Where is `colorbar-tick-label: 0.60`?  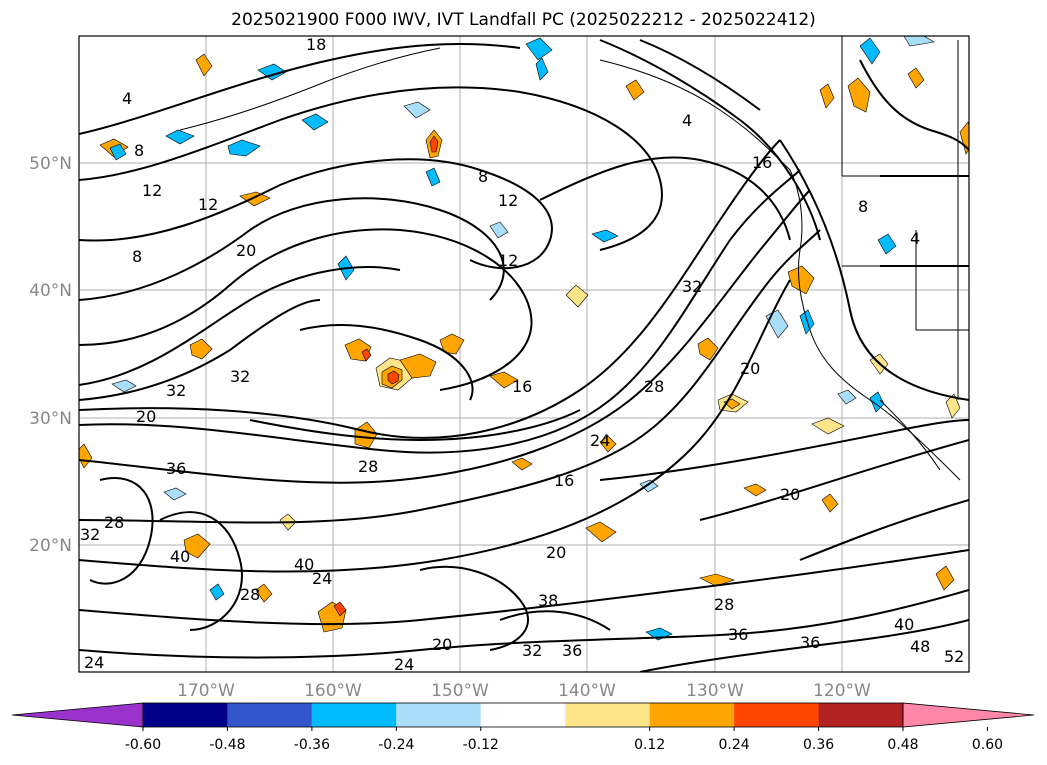 colorbar-tick-label: 0.60 is located at coordinates (987, 745).